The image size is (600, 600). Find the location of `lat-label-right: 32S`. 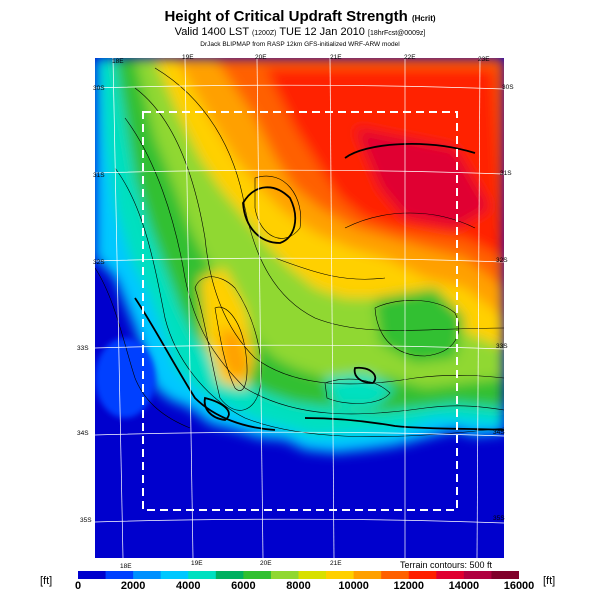

lat-label-right: 32S is located at coordinates (502, 260).